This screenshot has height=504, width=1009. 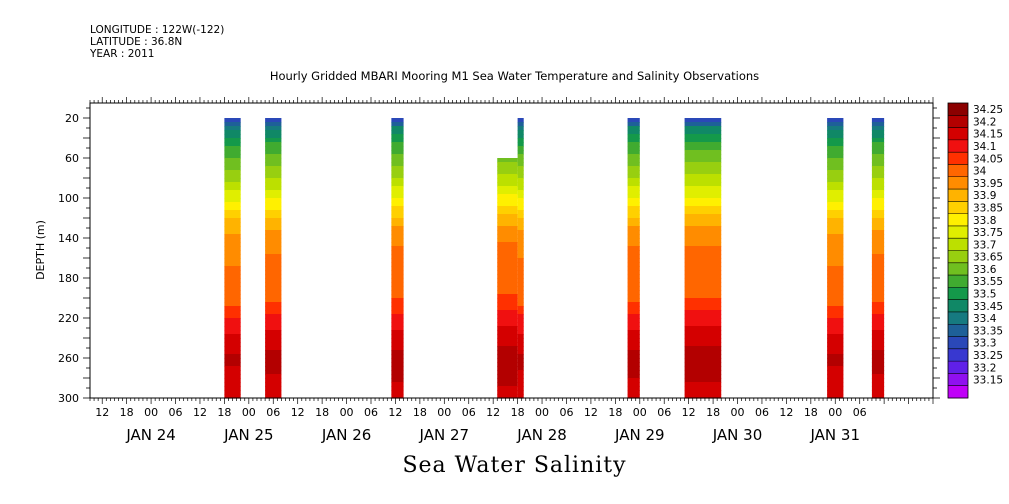 What do you see at coordinates (988, 159) in the screenshot?
I see `colorbar-label: 34.05` at bounding box center [988, 159].